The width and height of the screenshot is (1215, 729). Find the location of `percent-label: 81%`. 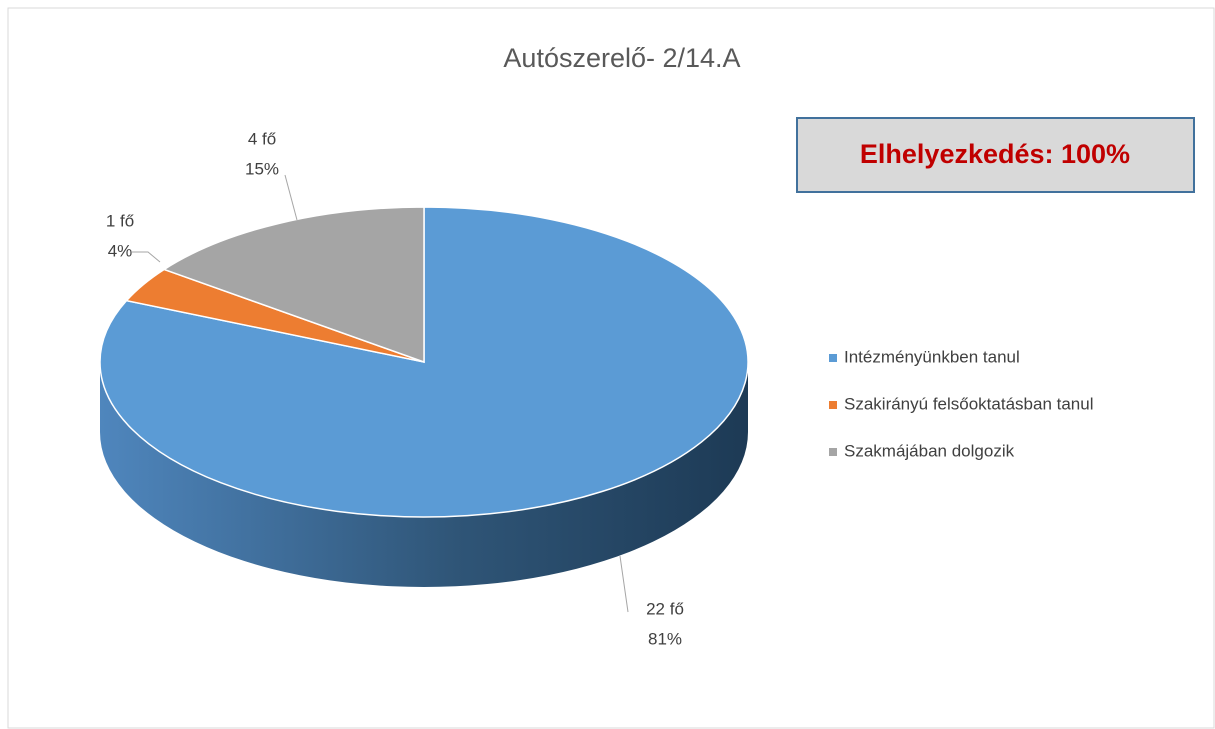

percent-label: 81% is located at coordinates (665, 638).